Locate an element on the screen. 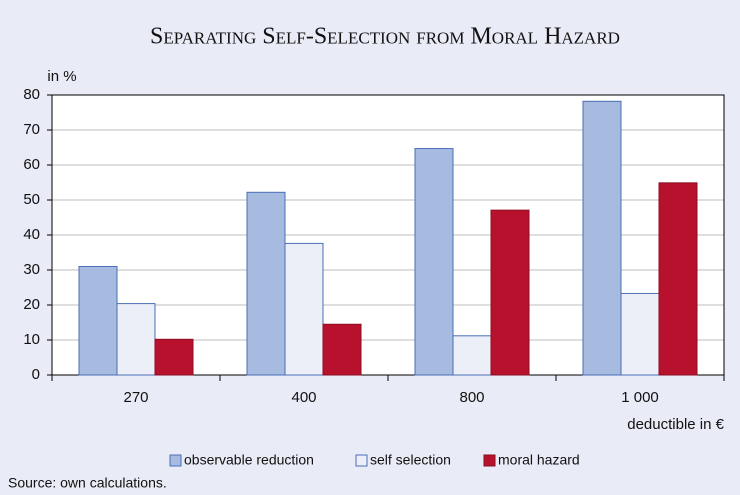 Image resolution: width=740 pixels, height=495 pixels. y-tick-label: 0 is located at coordinates (36, 374).